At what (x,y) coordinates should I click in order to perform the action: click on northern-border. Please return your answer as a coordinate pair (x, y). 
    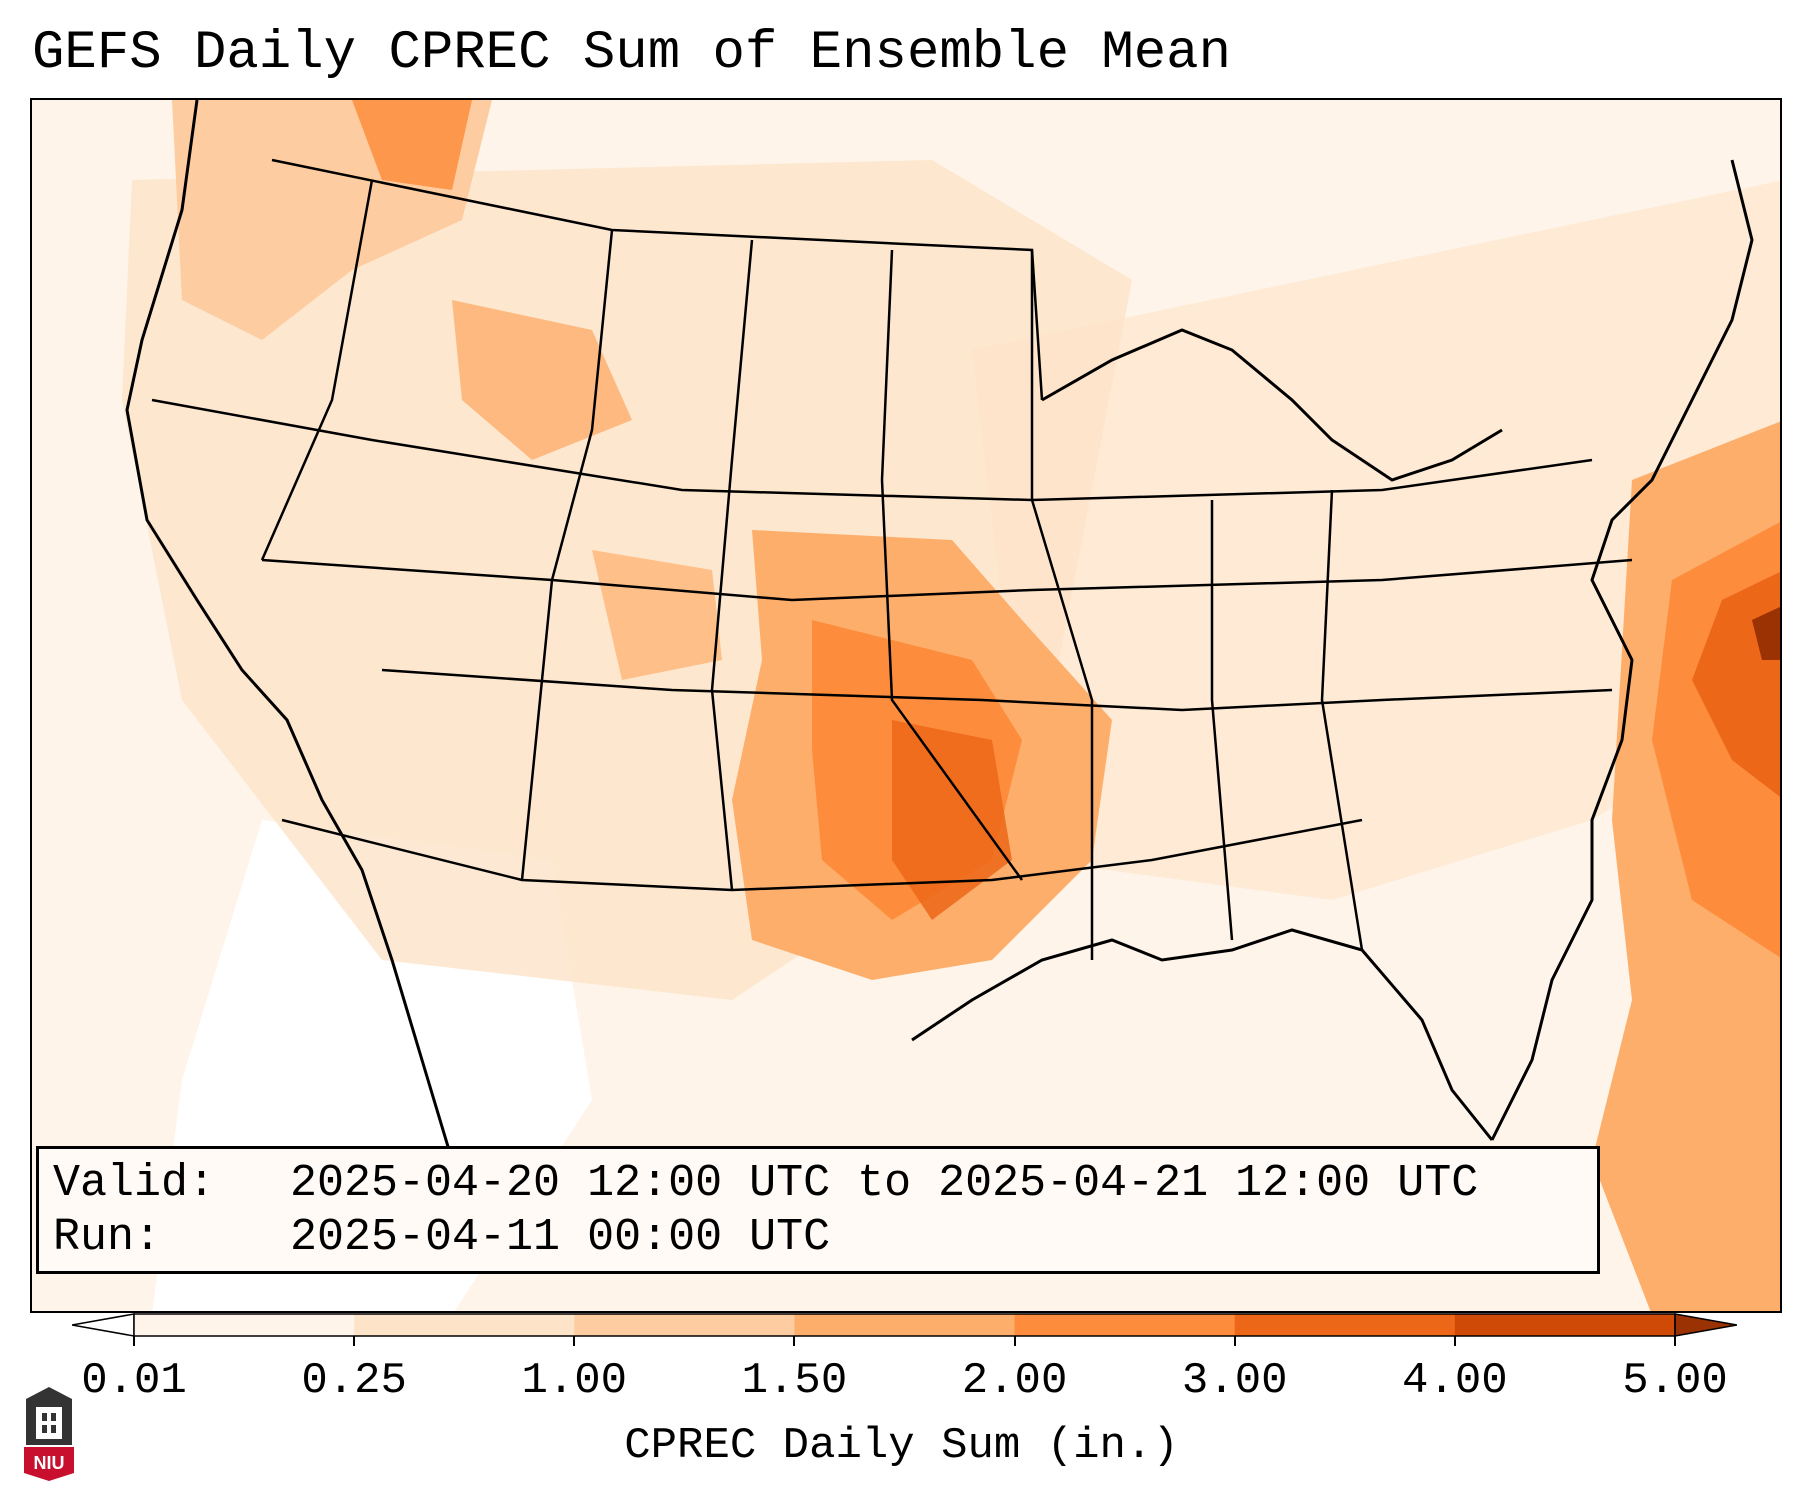
    Looking at the image, I should click on (657, 279).